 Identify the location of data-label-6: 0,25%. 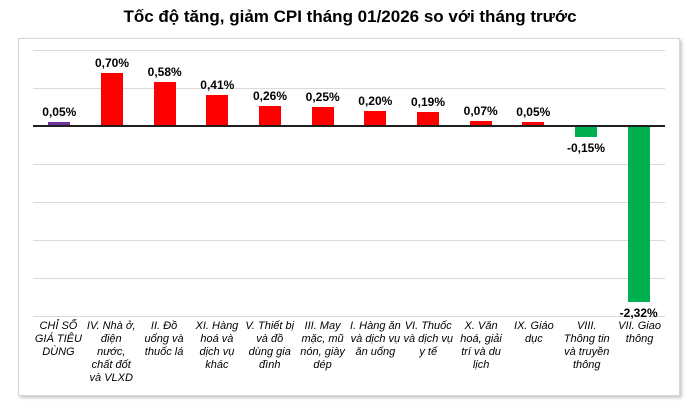
(322, 97).